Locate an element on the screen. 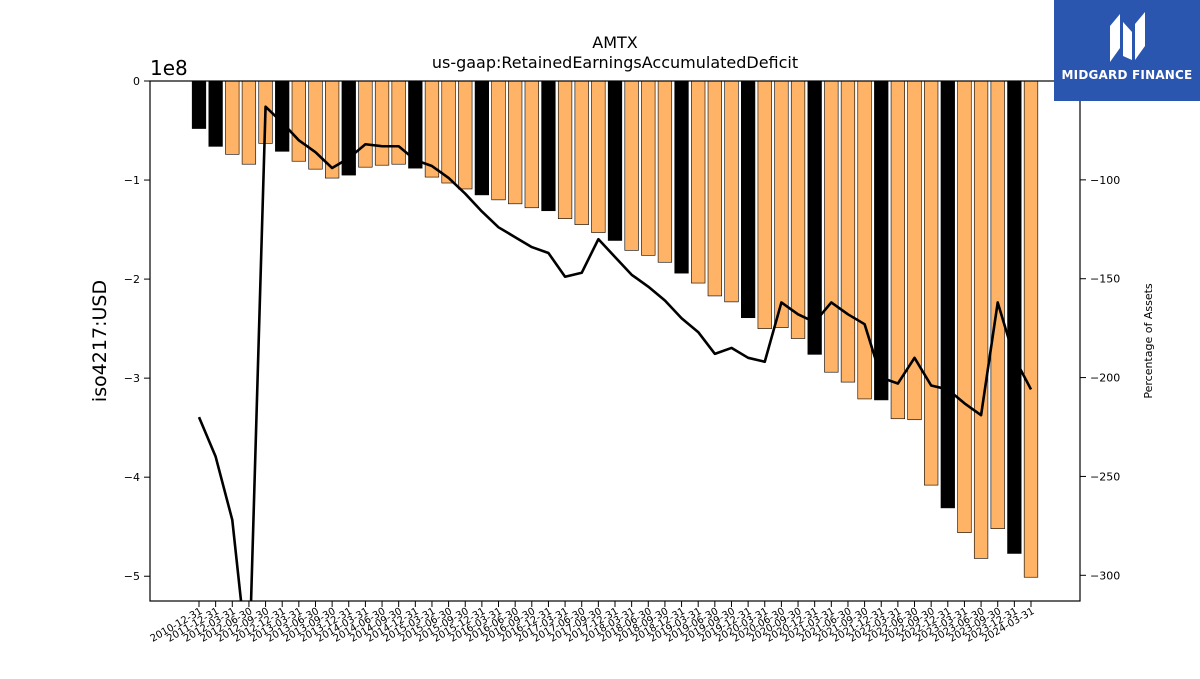  y-axis-label: iso4217:USD is located at coordinates (100, 341).